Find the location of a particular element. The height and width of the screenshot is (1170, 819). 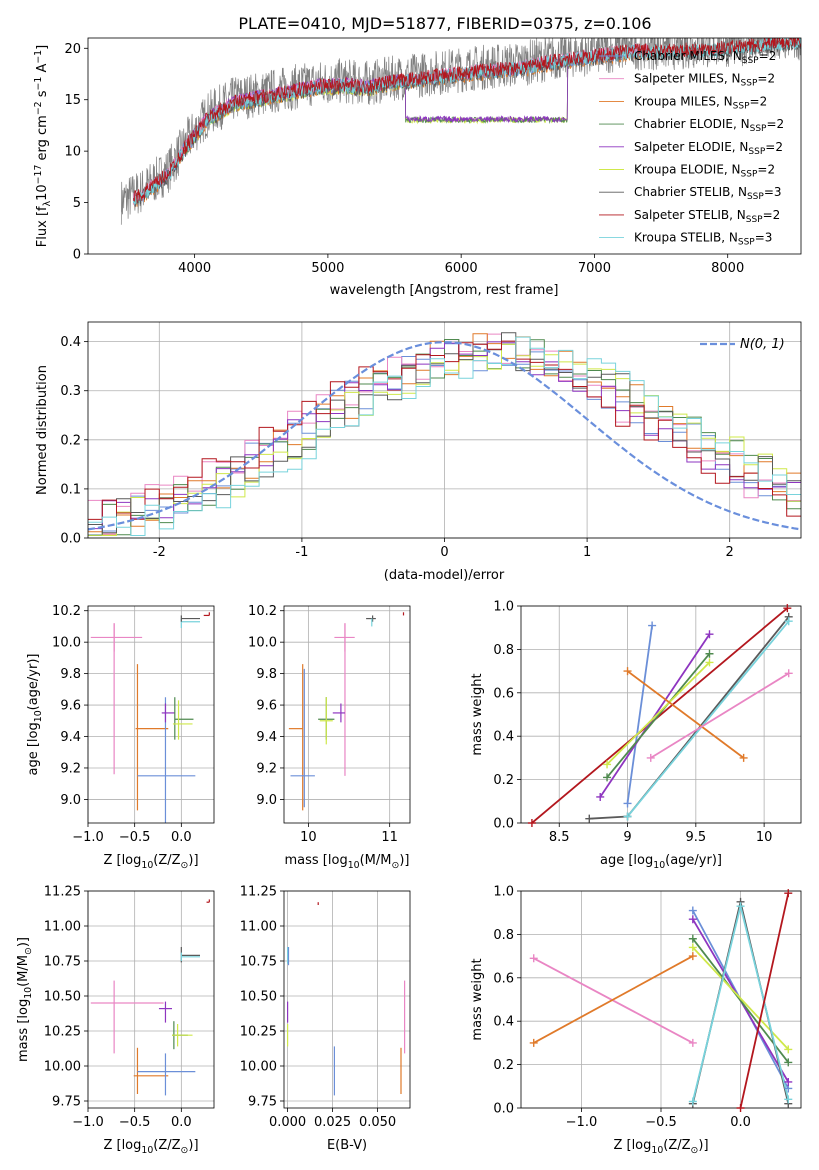

x-tick-label: 10 is located at coordinates (308, 837).